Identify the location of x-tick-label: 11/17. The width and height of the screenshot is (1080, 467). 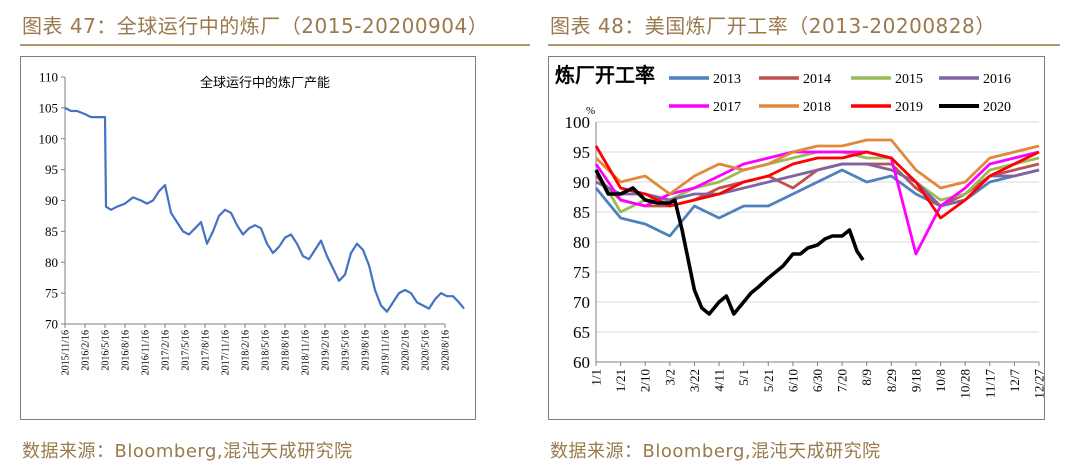
(989, 384).